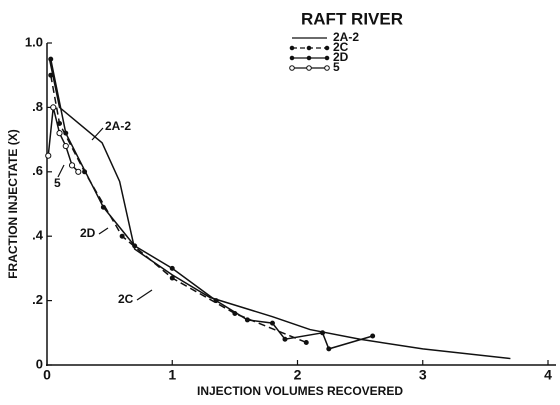 This screenshot has width=560, height=405. What do you see at coordinates (423, 375) in the screenshot?
I see `x-tick-label: 3` at bounding box center [423, 375].